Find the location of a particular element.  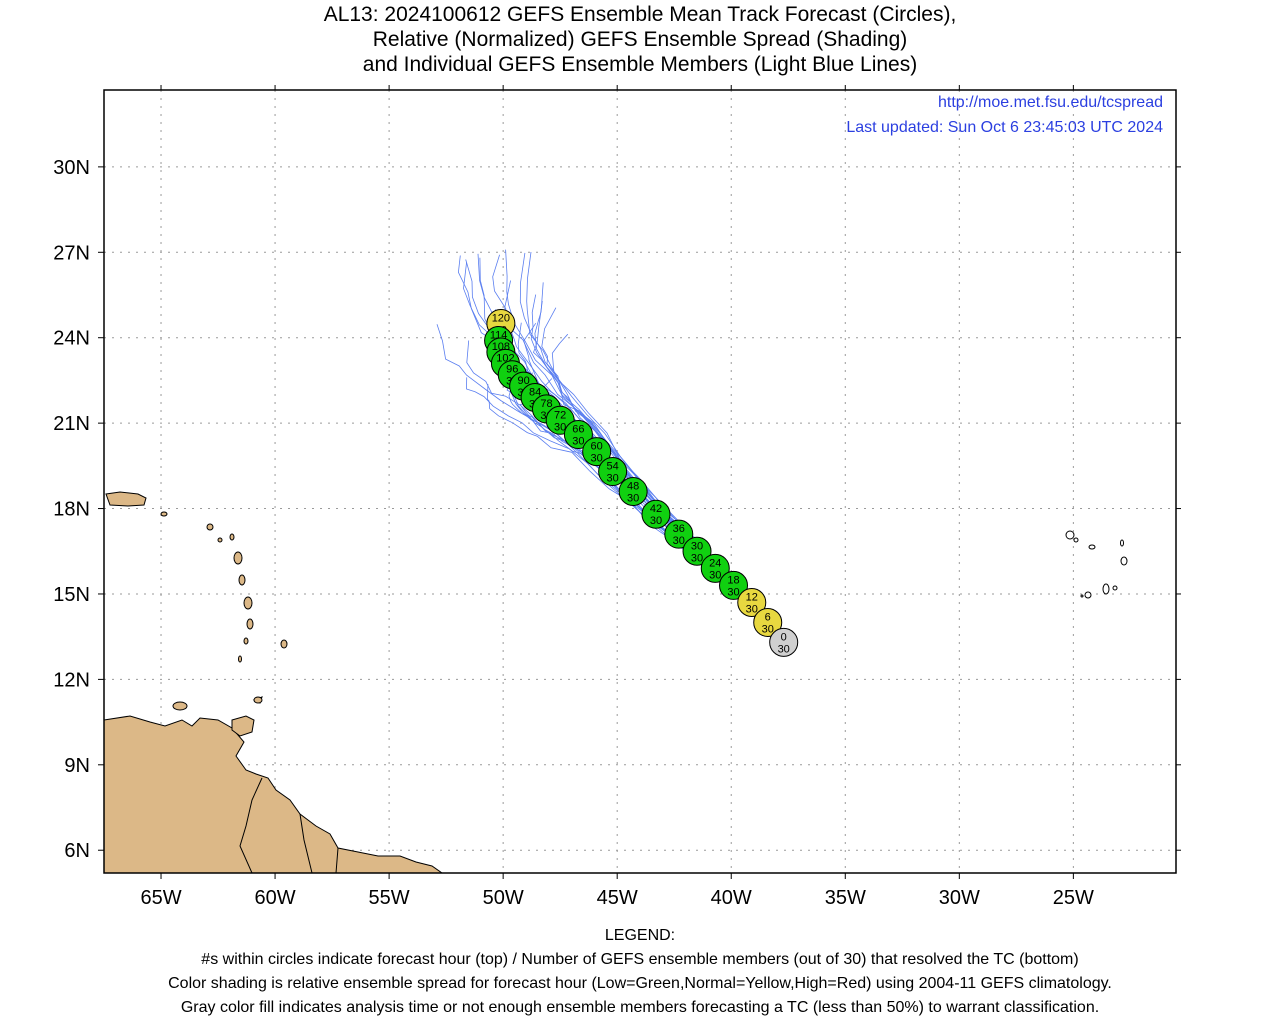

forecast-hour-label: 12 is located at coordinates (752, 598).